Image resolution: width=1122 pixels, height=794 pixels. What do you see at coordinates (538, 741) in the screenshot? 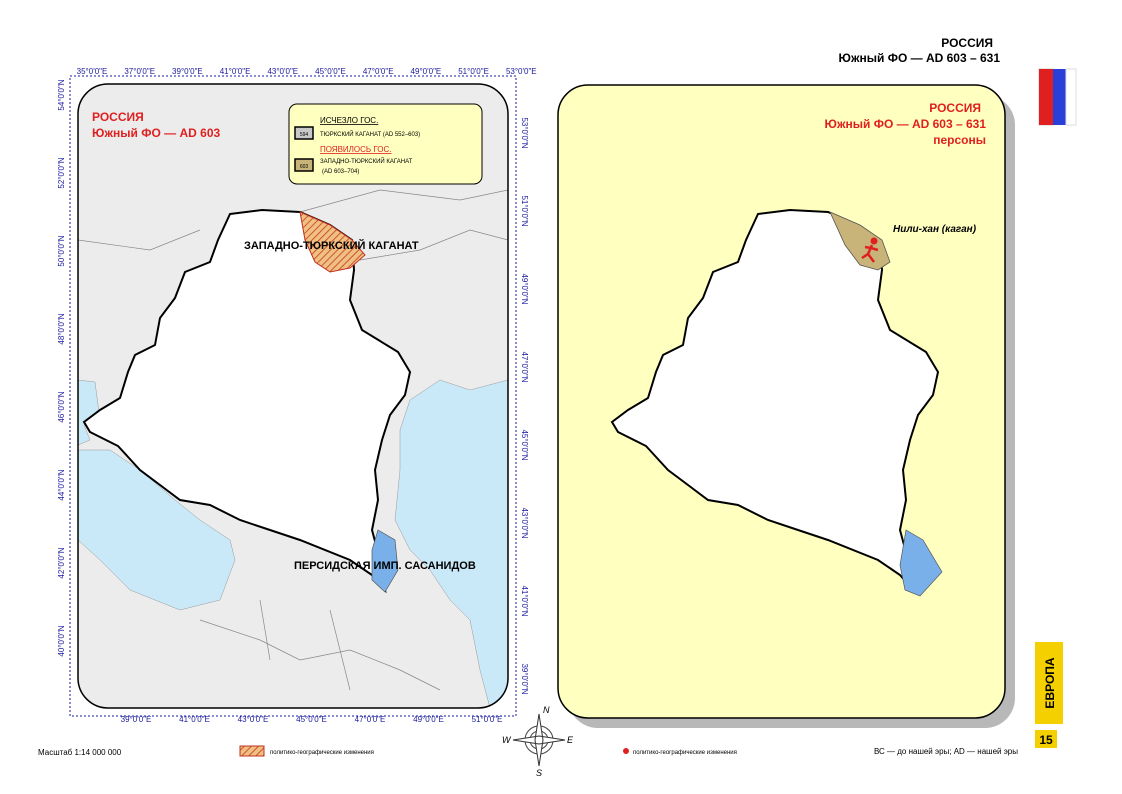
I see `compass: N W E S` at bounding box center [538, 741].